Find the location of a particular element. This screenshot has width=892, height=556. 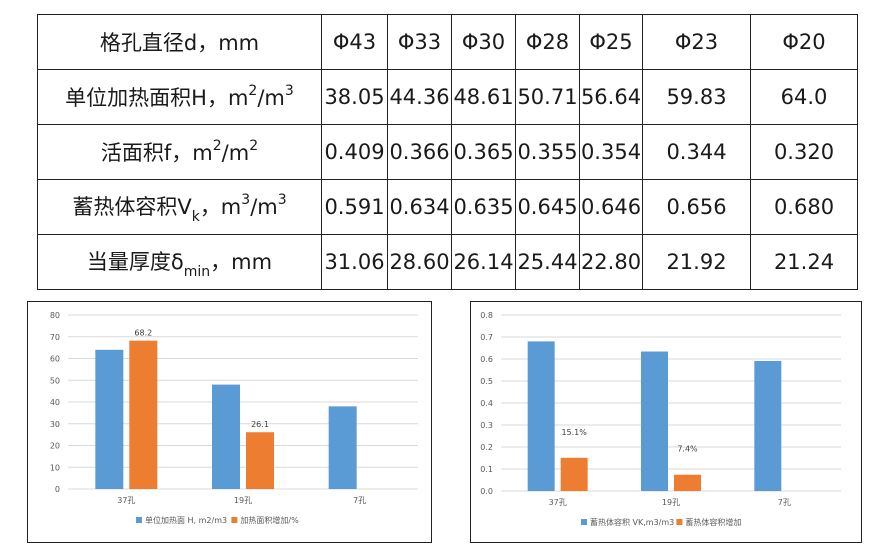

y-tick-label: 80 is located at coordinates (55, 315).